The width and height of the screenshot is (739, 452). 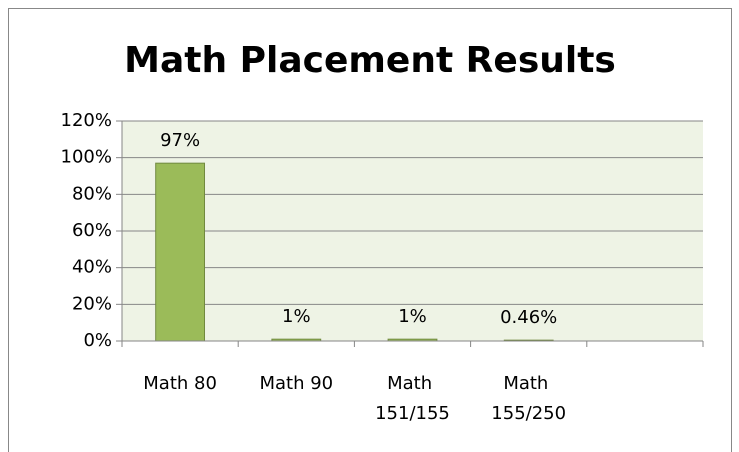 I want to click on y-tick-label: 100%, so click(x=86, y=157).